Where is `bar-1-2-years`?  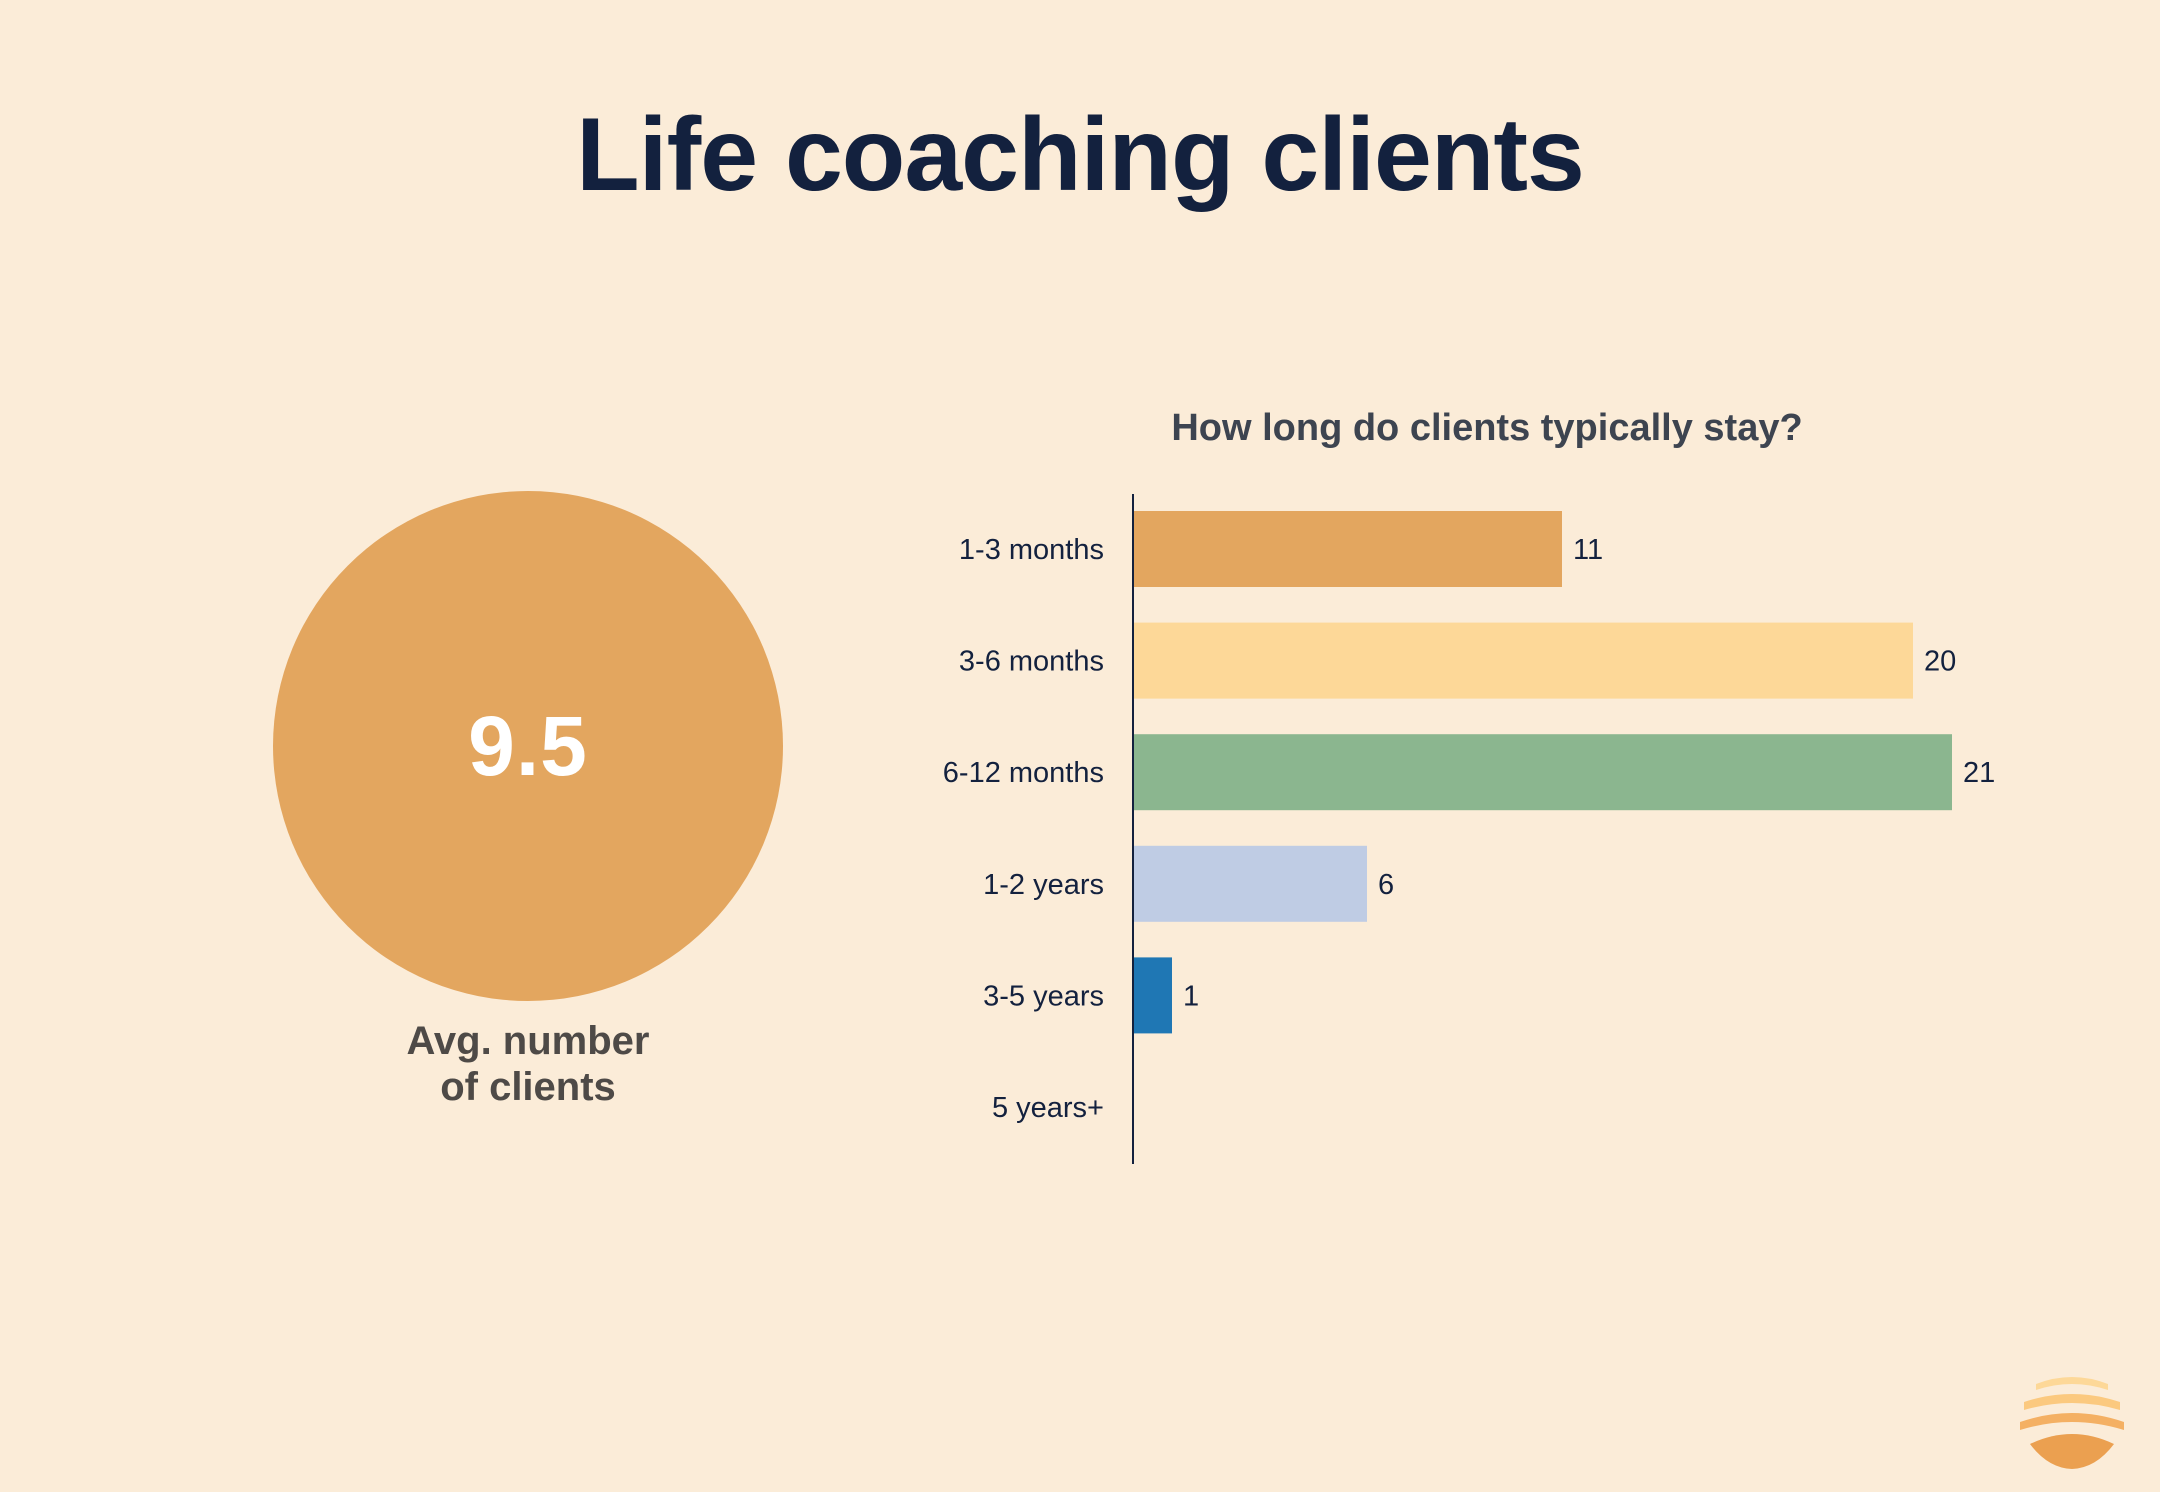 bar-1-2-years is located at coordinates (1250, 883).